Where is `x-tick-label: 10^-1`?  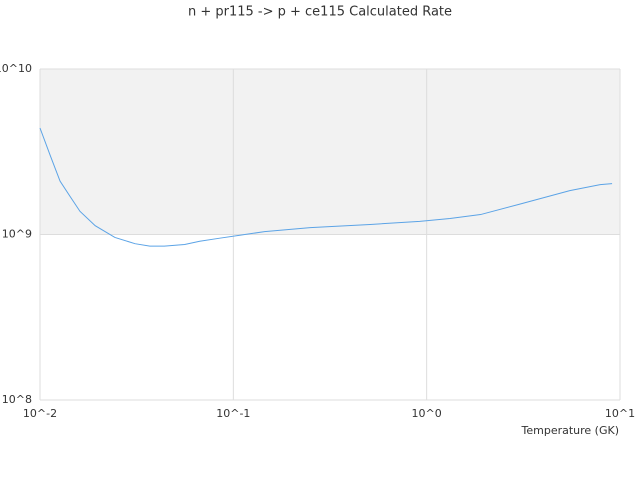
x-tick-label: 10^-1 is located at coordinates (233, 413).